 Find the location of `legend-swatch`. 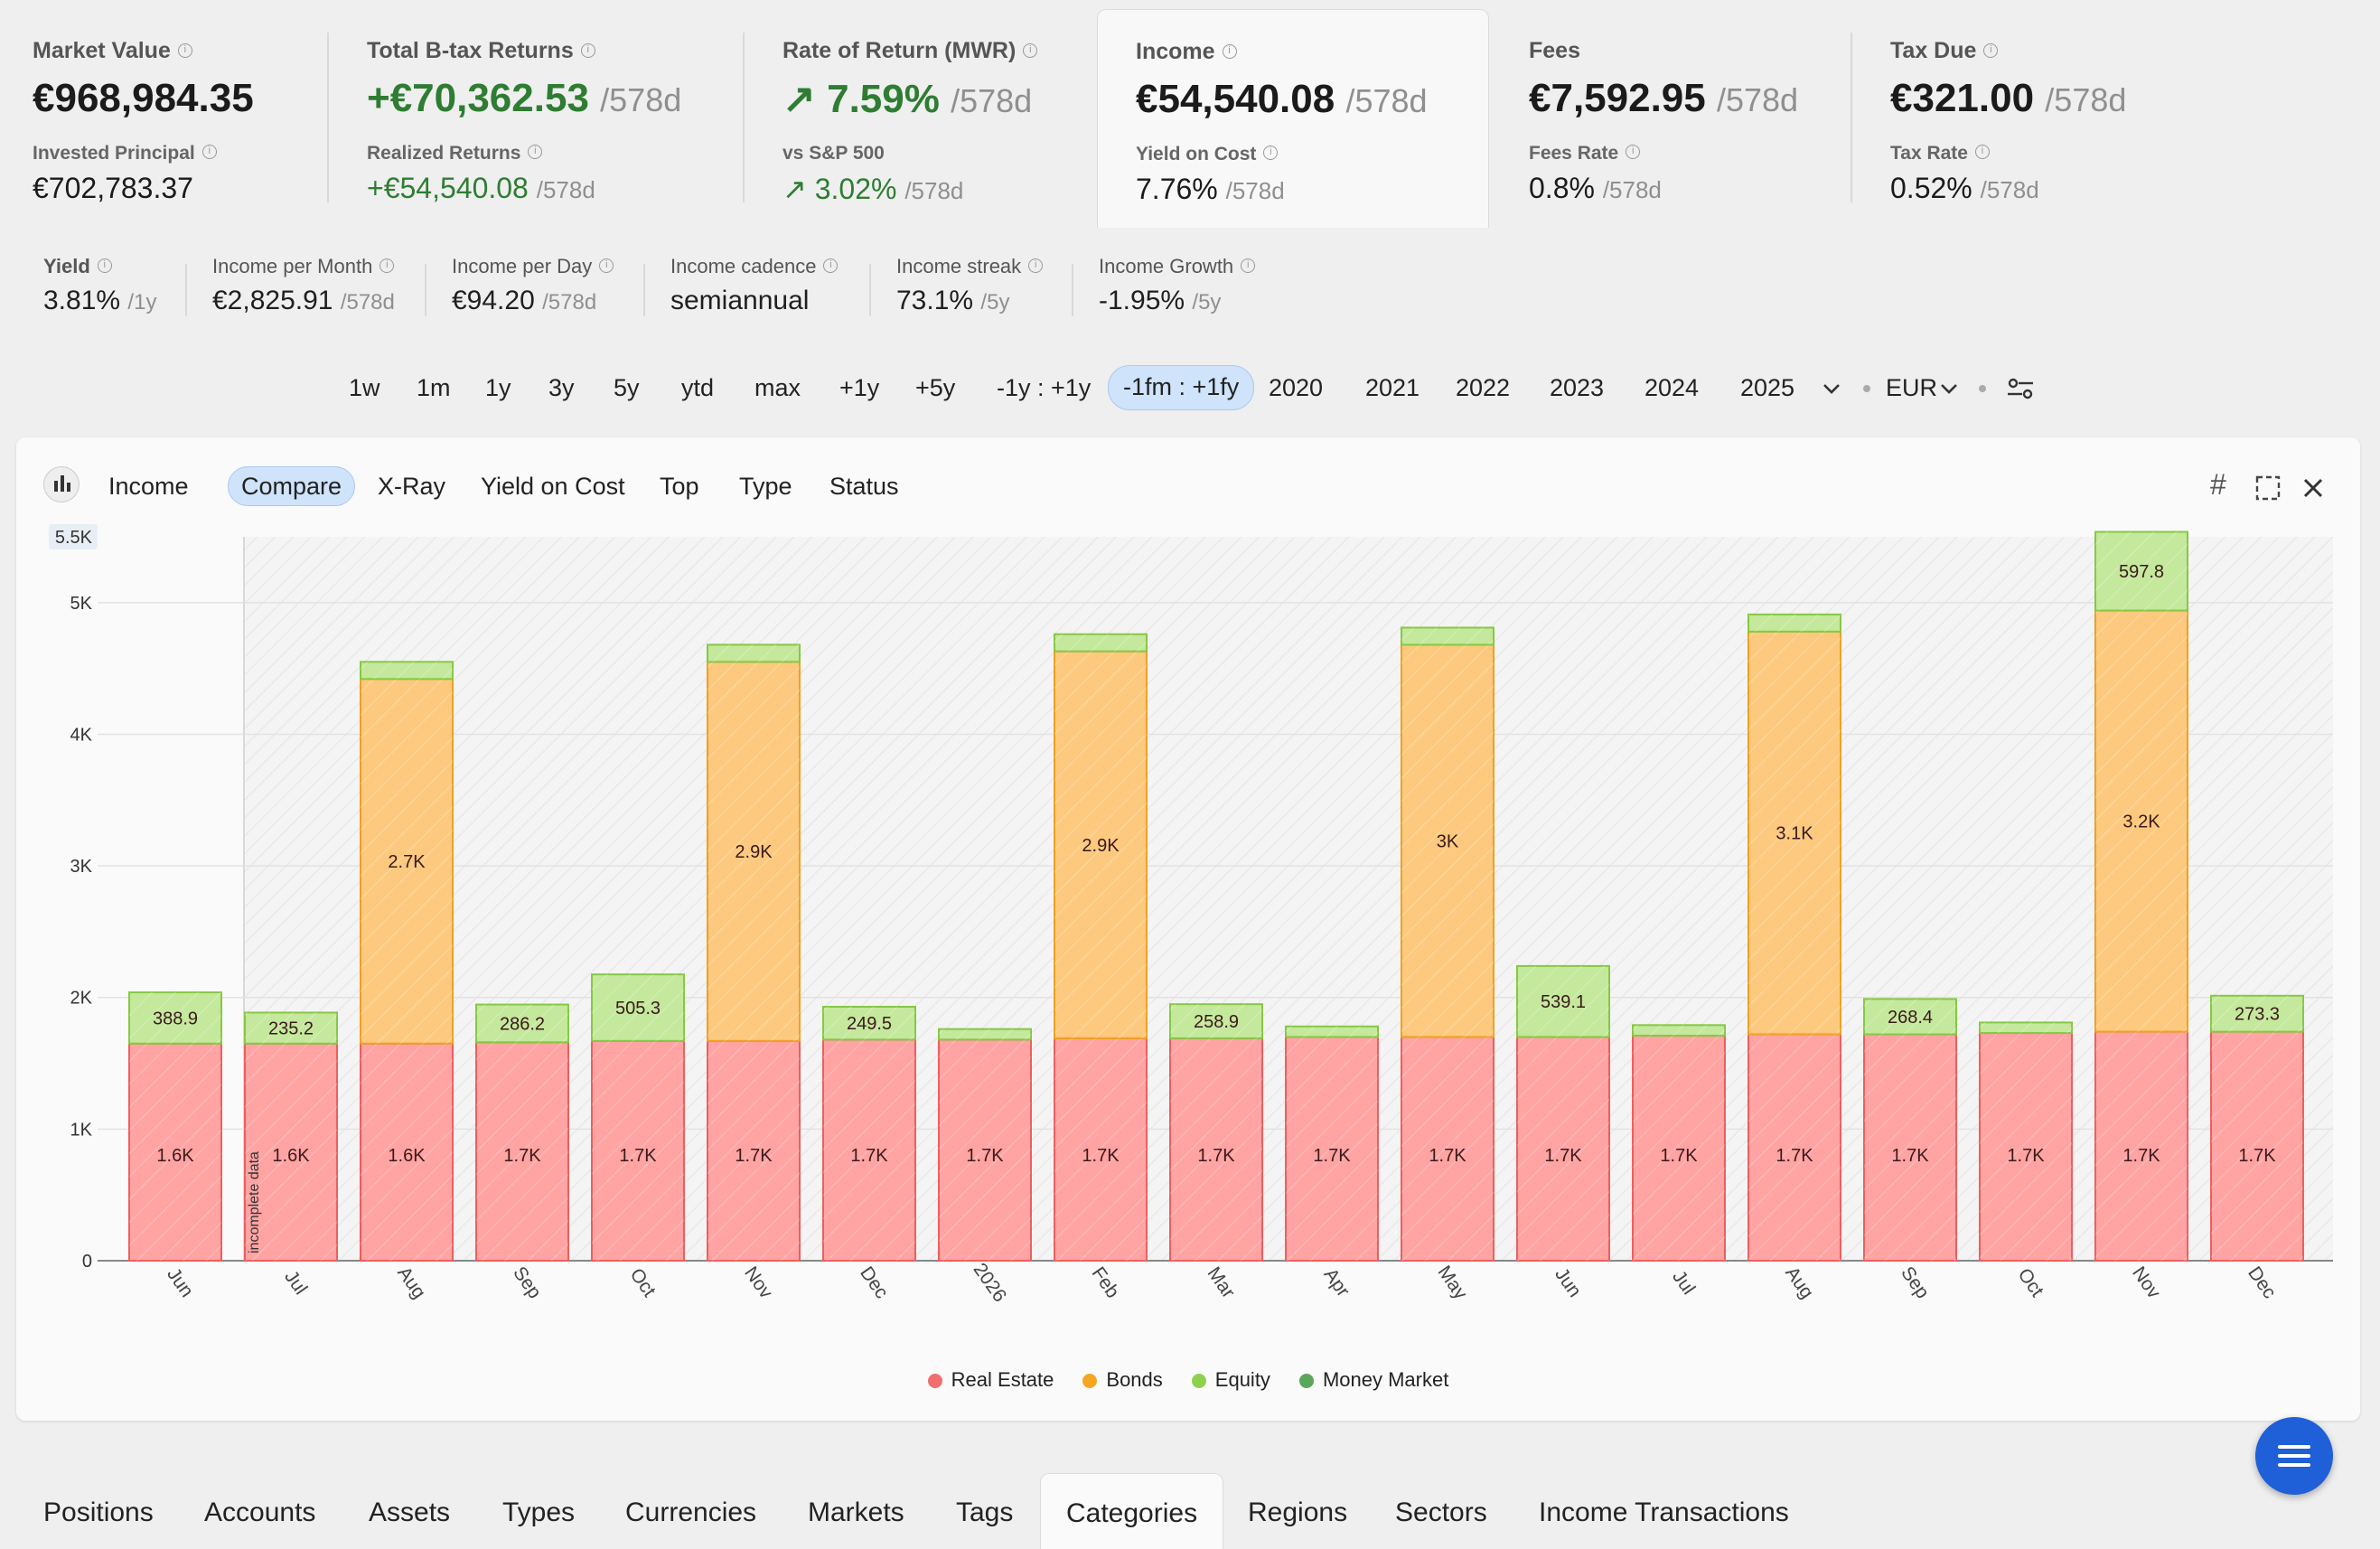

legend-swatch is located at coordinates (1090, 1381).